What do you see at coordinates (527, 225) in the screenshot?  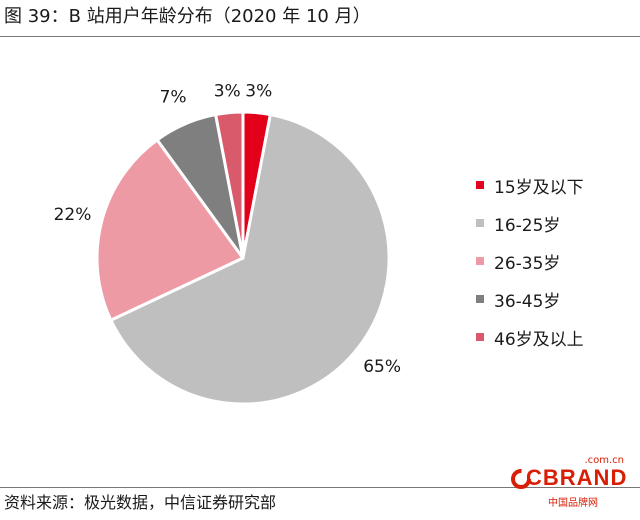 I see `legend-label: 16-25岁` at bounding box center [527, 225].